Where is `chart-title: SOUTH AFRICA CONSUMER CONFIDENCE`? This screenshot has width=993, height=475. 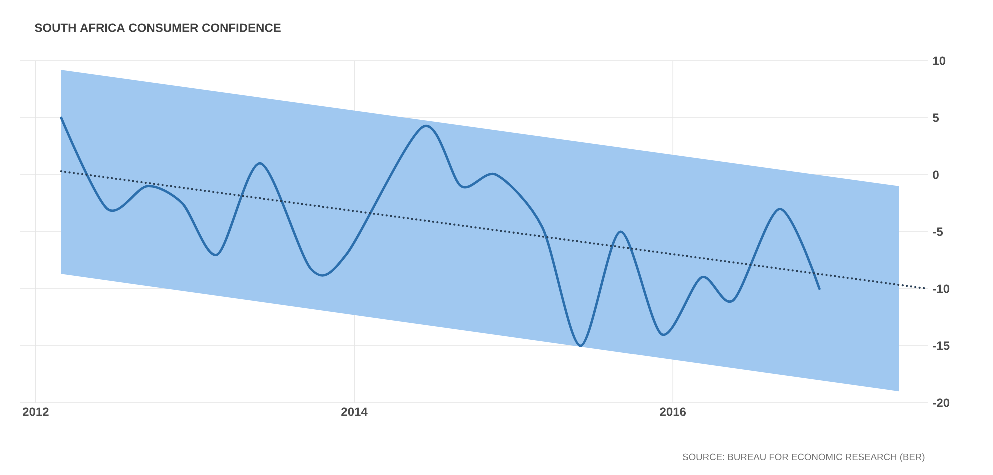
chart-title: SOUTH AFRICA CONSUMER CONFIDENCE is located at coordinates (158, 28).